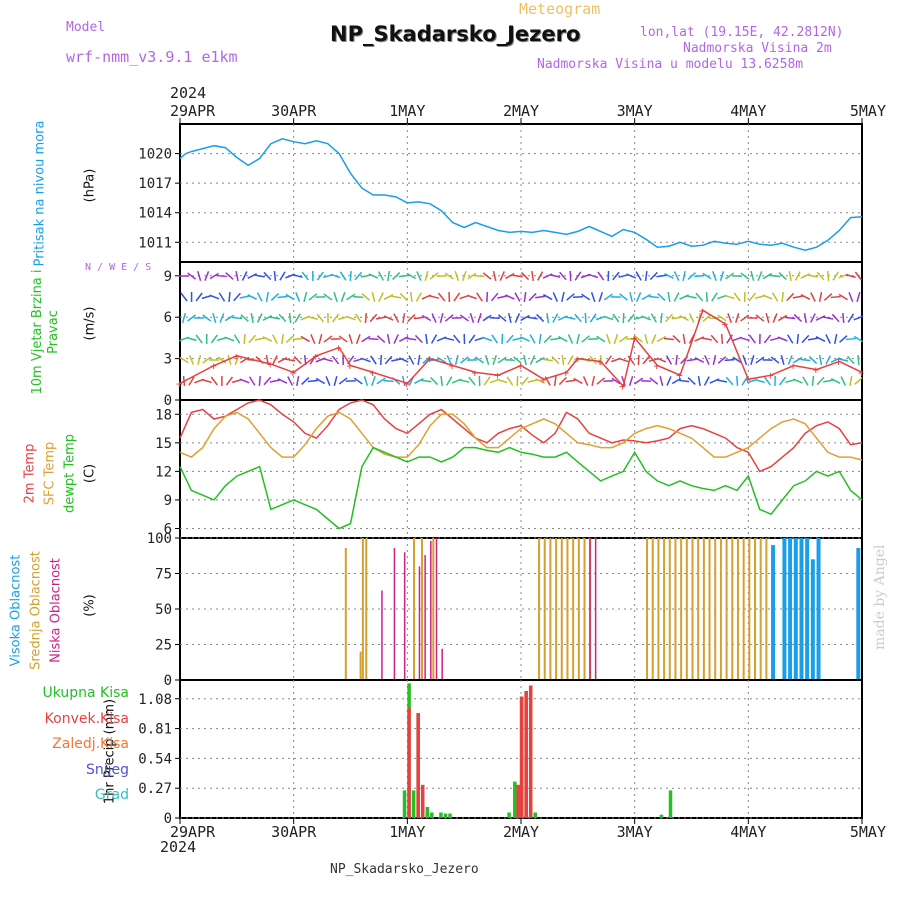 The image size is (900, 900). I want to click on x-tick-label-bottom: 4MAY, so click(748, 832).